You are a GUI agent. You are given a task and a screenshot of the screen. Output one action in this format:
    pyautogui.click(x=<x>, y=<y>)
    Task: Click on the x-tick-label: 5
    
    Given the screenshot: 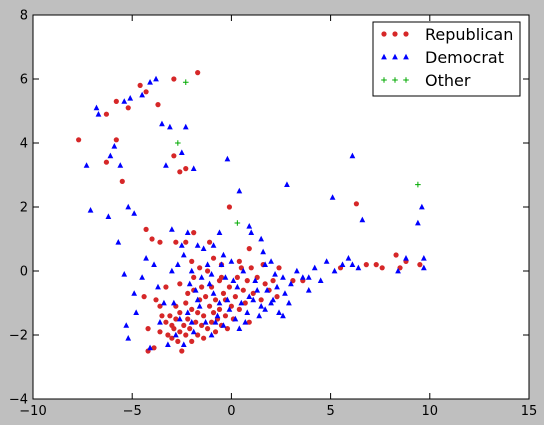 What is the action you would take?
    pyautogui.click(x=330, y=411)
    